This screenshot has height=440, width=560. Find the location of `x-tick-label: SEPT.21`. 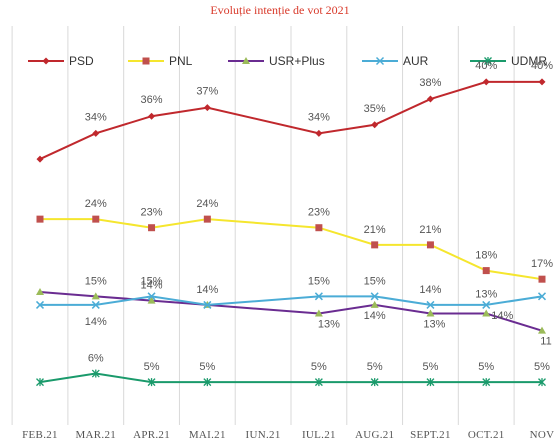

x-tick-label: SEPT.21 is located at coordinates (430, 434).